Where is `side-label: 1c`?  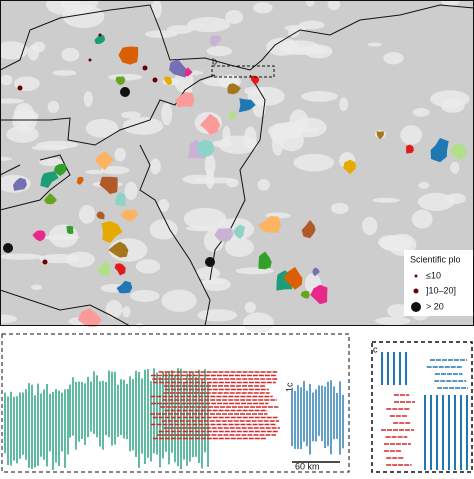 side-label: 1c is located at coordinates (289, 387).